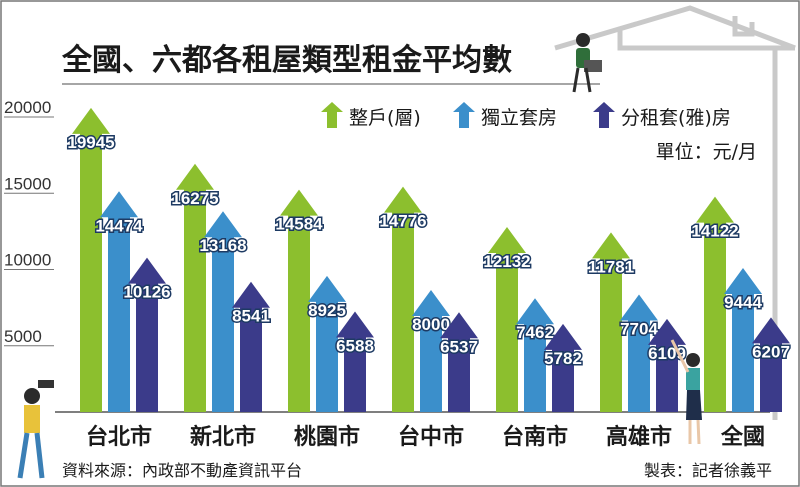 The width and height of the screenshot is (800, 487). Describe the element at coordinates (27, 107) in the screenshot. I see `y-tick-label: 20000` at that location.